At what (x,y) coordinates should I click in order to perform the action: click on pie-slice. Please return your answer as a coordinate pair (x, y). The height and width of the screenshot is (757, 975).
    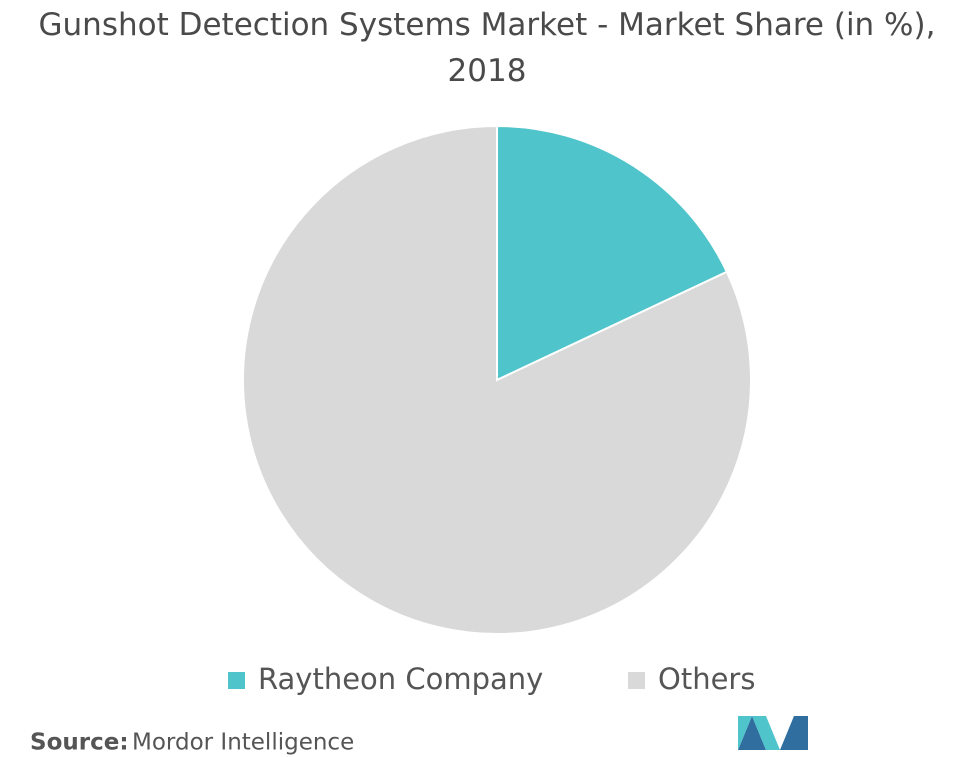
    Looking at the image, I should click on (612, 253).